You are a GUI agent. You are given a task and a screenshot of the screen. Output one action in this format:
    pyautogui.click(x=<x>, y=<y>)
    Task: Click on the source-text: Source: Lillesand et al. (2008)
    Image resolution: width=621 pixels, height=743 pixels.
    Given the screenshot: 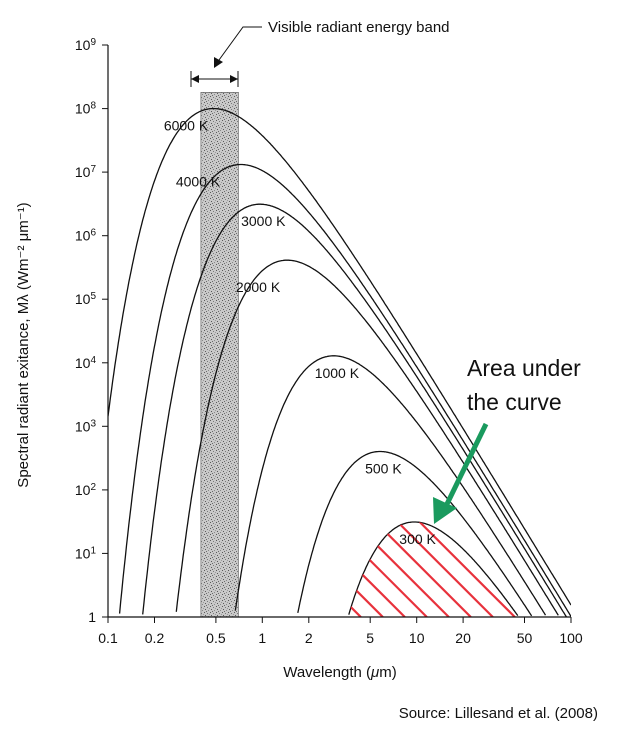 What is the action you would take?
    pyautogui.click(x=498, y=713)
    